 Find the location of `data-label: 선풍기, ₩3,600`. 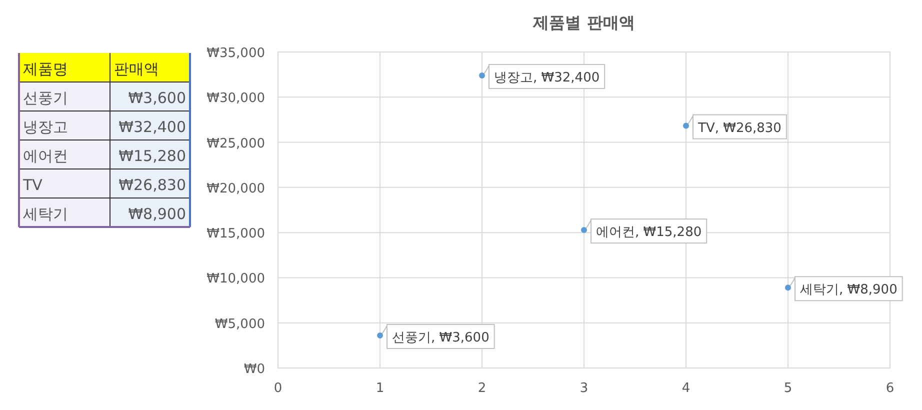

data-label: 선풍기, ₩3,600 is located at coordinates (441, 338).